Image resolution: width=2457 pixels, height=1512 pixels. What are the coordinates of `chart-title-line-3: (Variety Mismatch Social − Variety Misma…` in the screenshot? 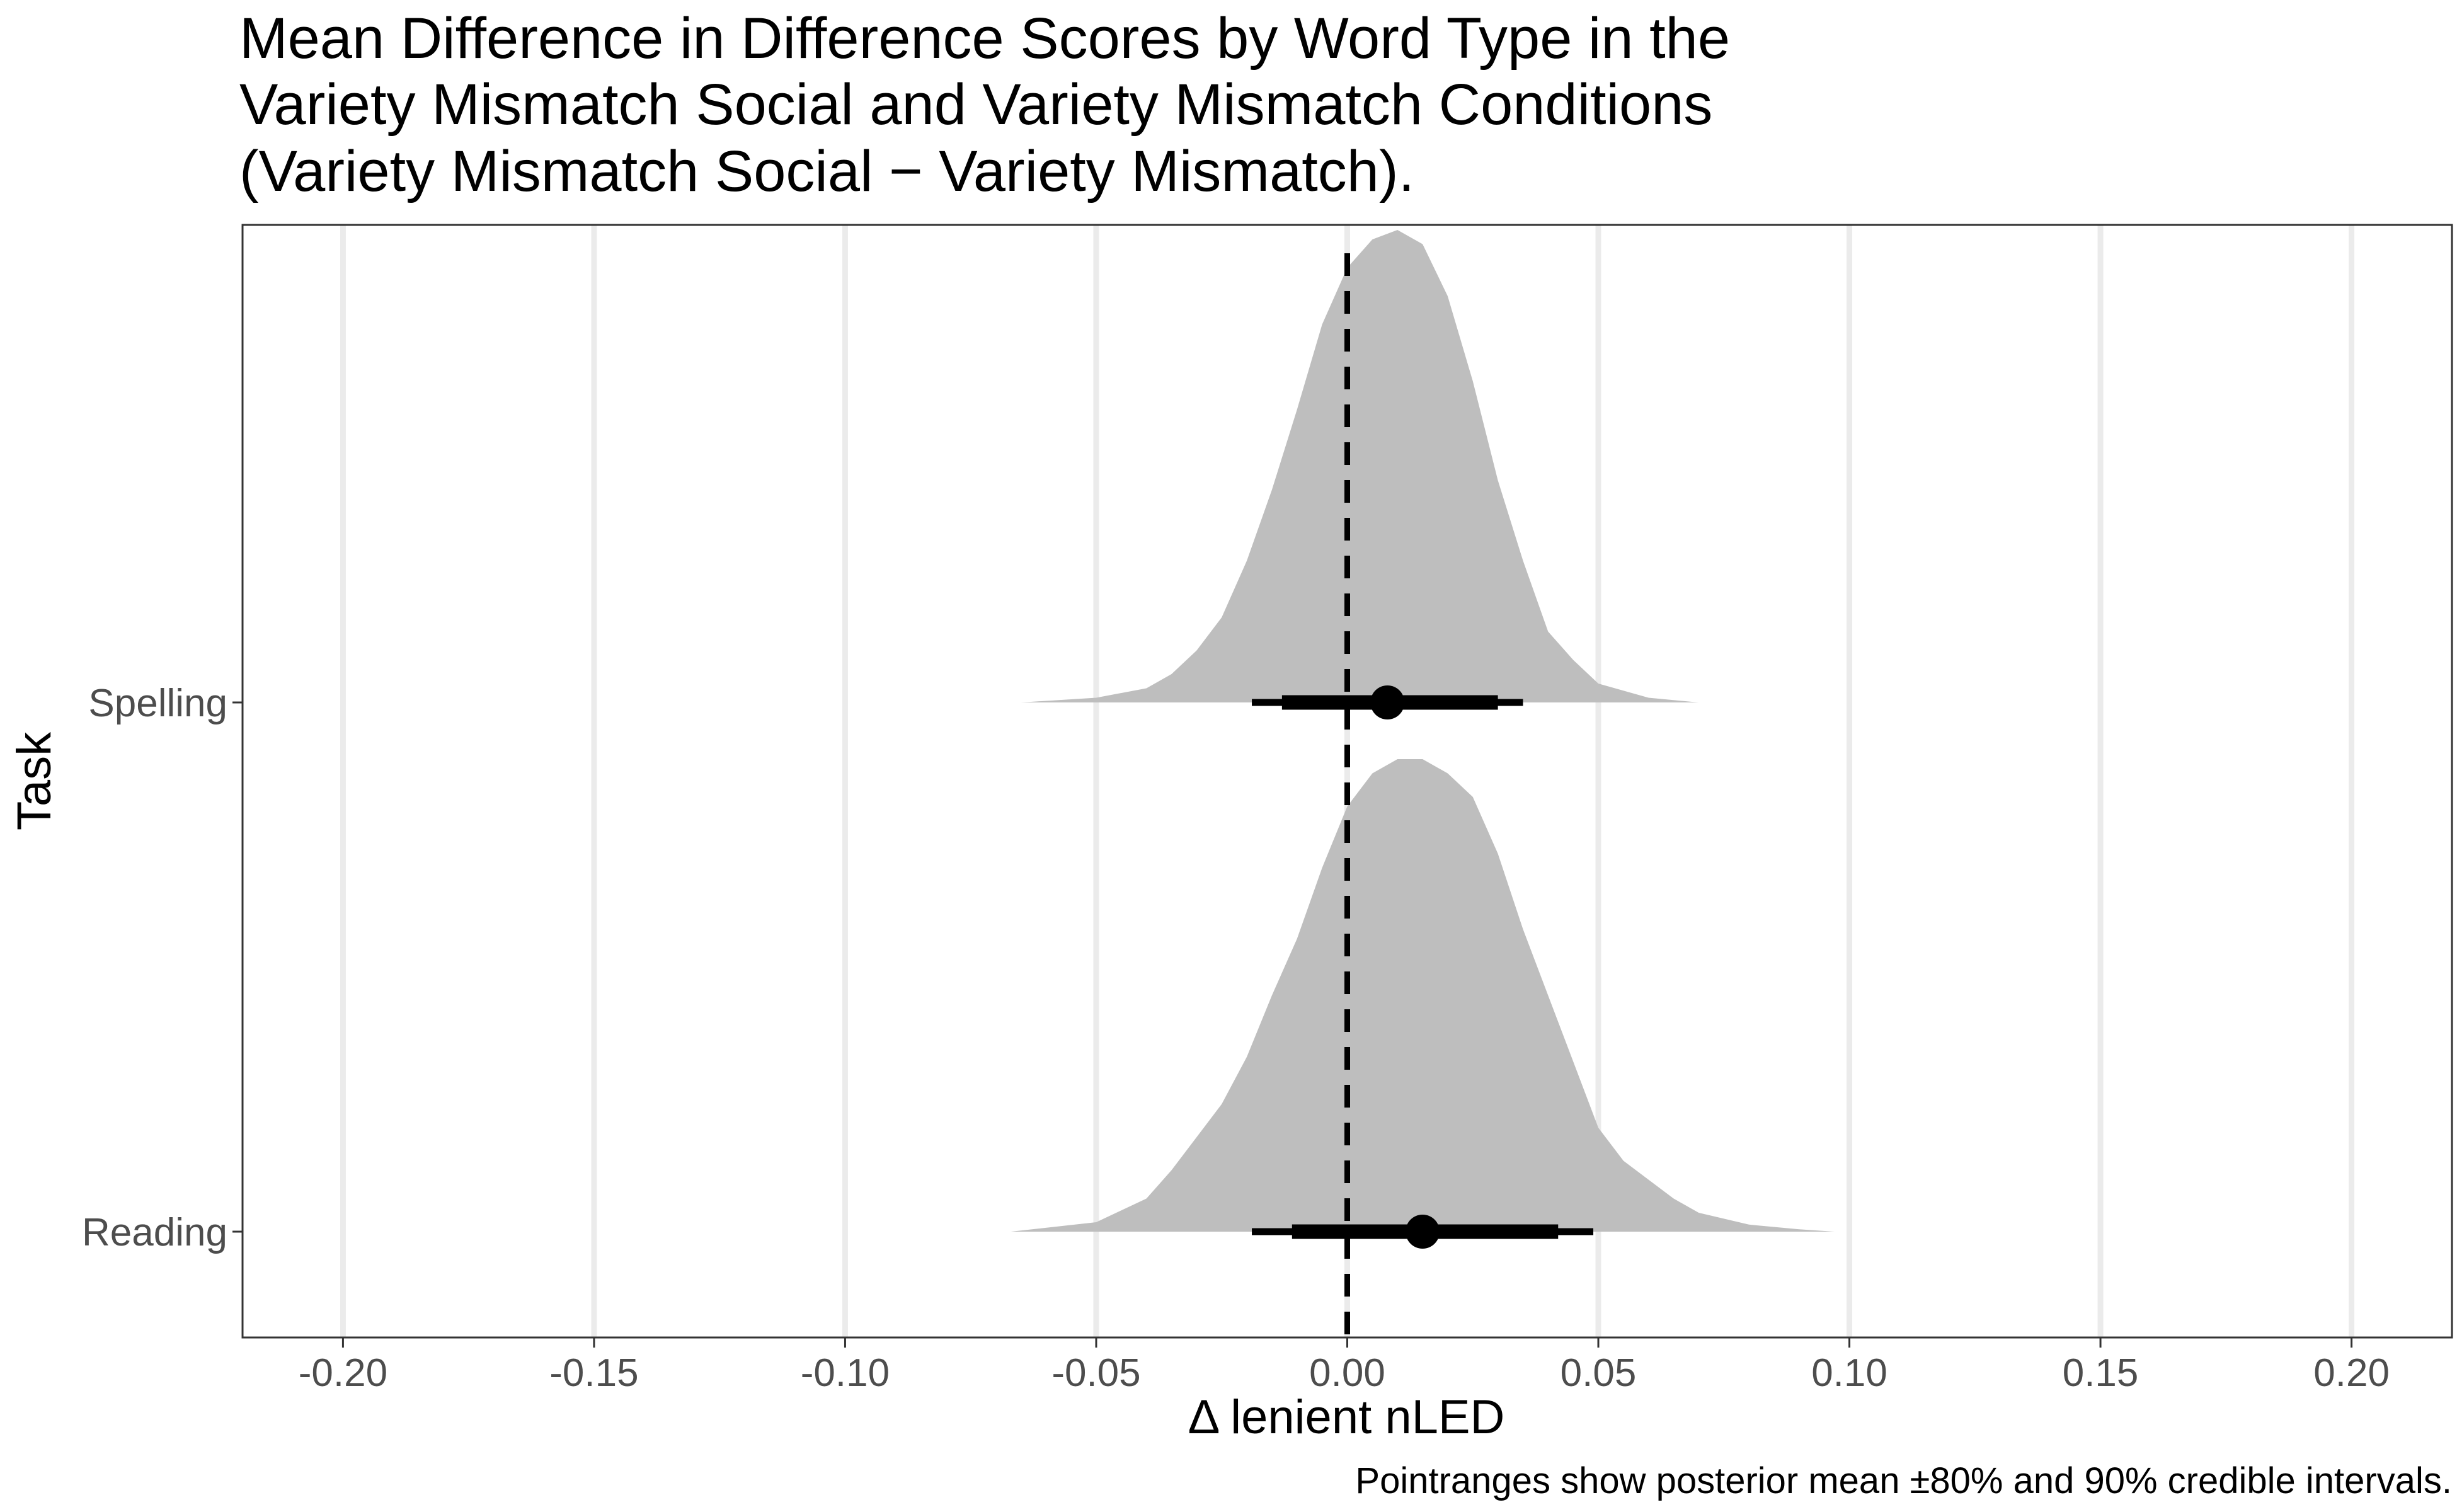 It's located at (826, 171).